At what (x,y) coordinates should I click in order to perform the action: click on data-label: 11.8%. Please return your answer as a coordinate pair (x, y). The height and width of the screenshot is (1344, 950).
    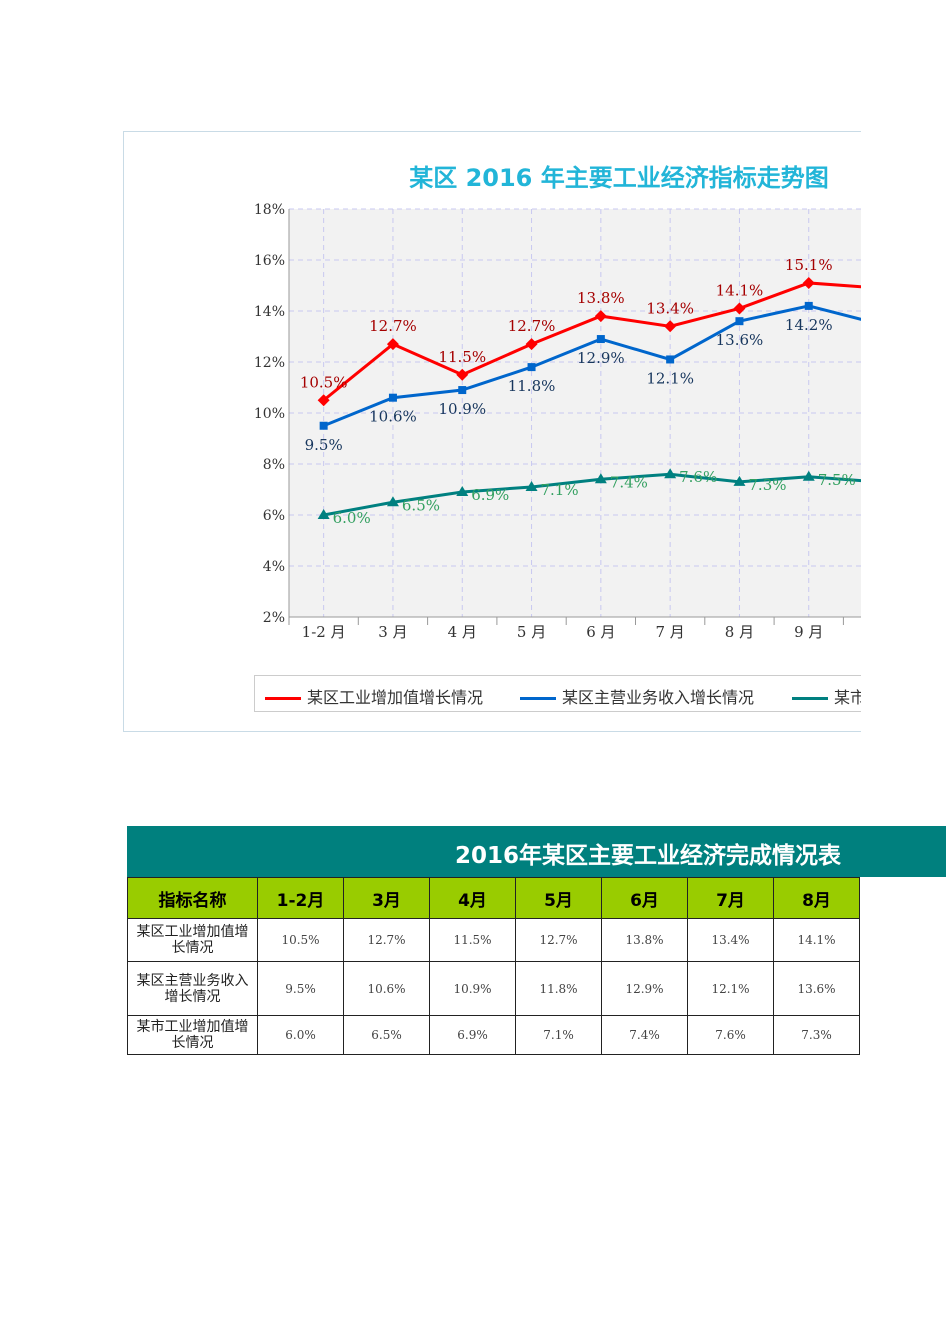
    Looking at the image, I should click on (532, 386).